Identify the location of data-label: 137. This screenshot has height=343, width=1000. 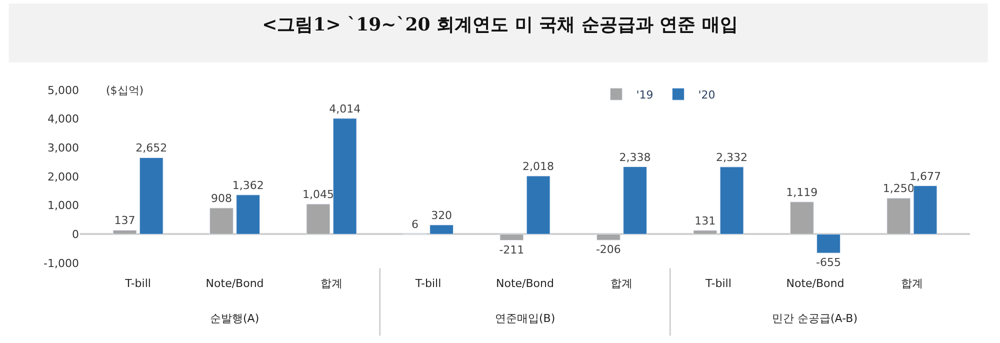
(125, 221).